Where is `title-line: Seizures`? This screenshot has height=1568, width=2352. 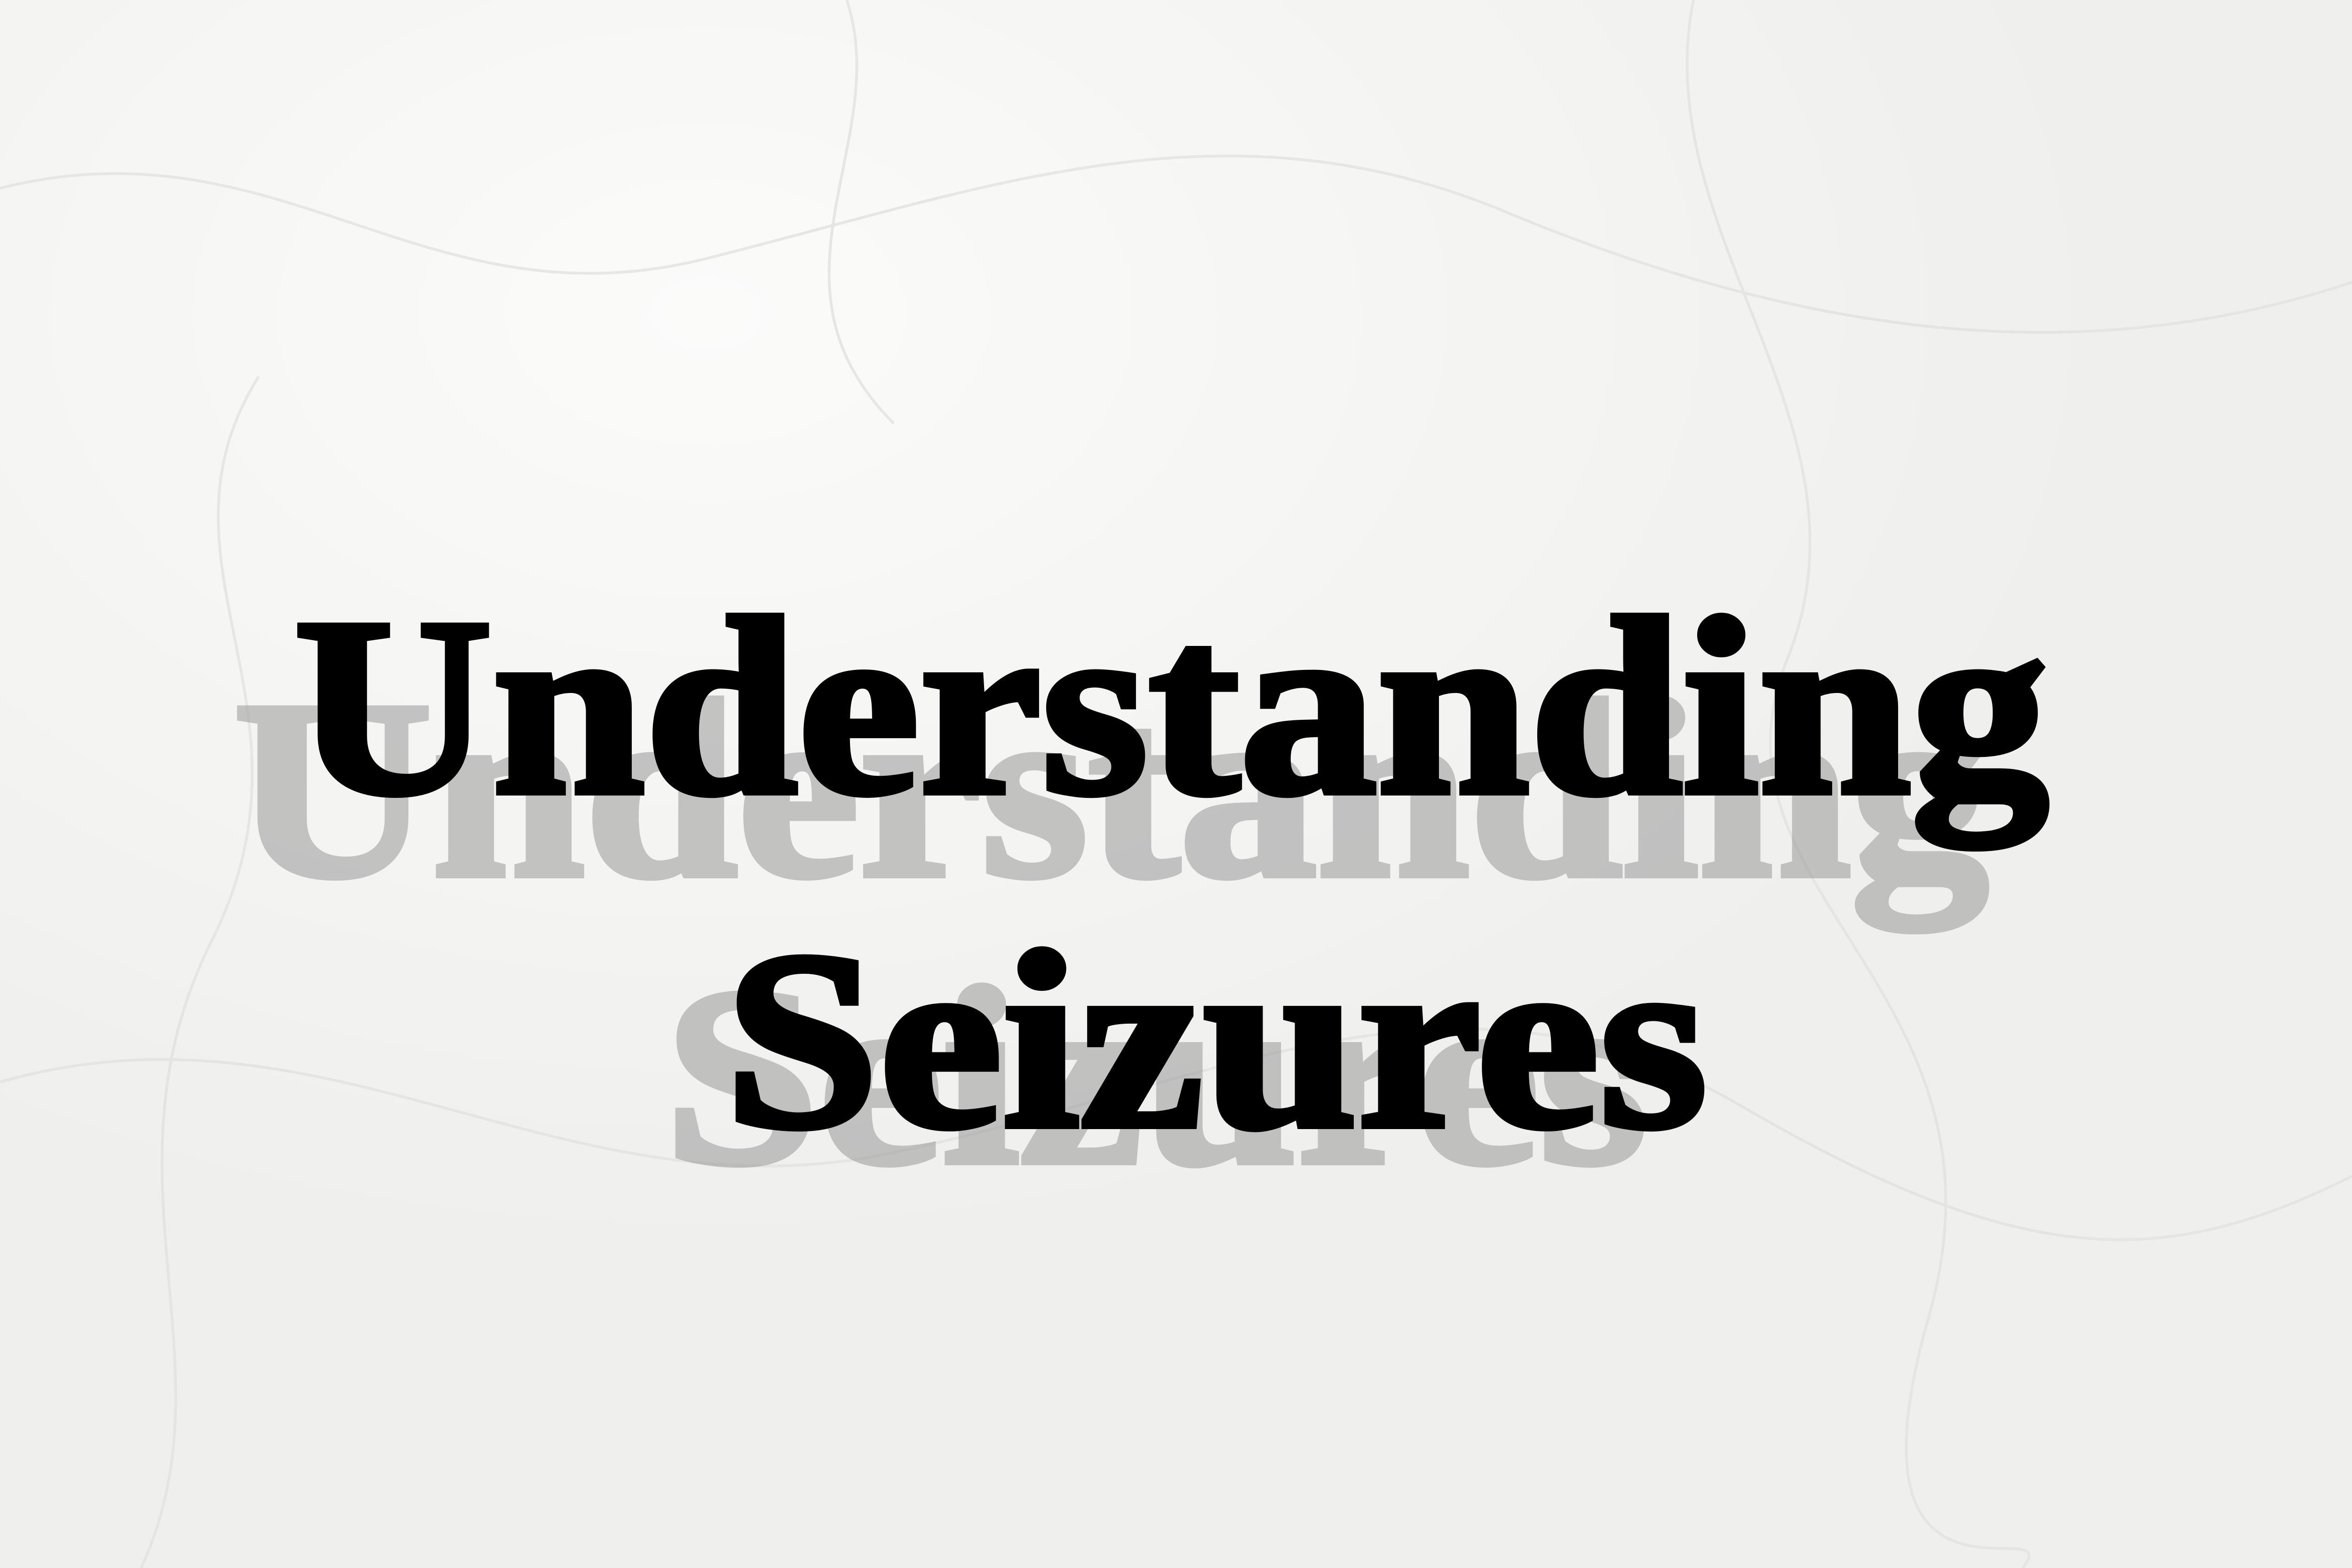 title-line: Seizures is located at coordinates (1216, 1040).